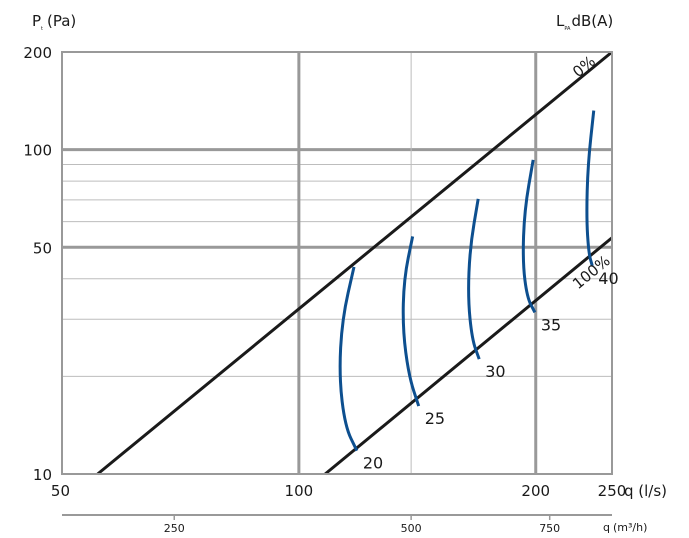 The height and width of the screenshot is (538, 689). I want to click on series-label-0pct: 0%, so click(584, 66).